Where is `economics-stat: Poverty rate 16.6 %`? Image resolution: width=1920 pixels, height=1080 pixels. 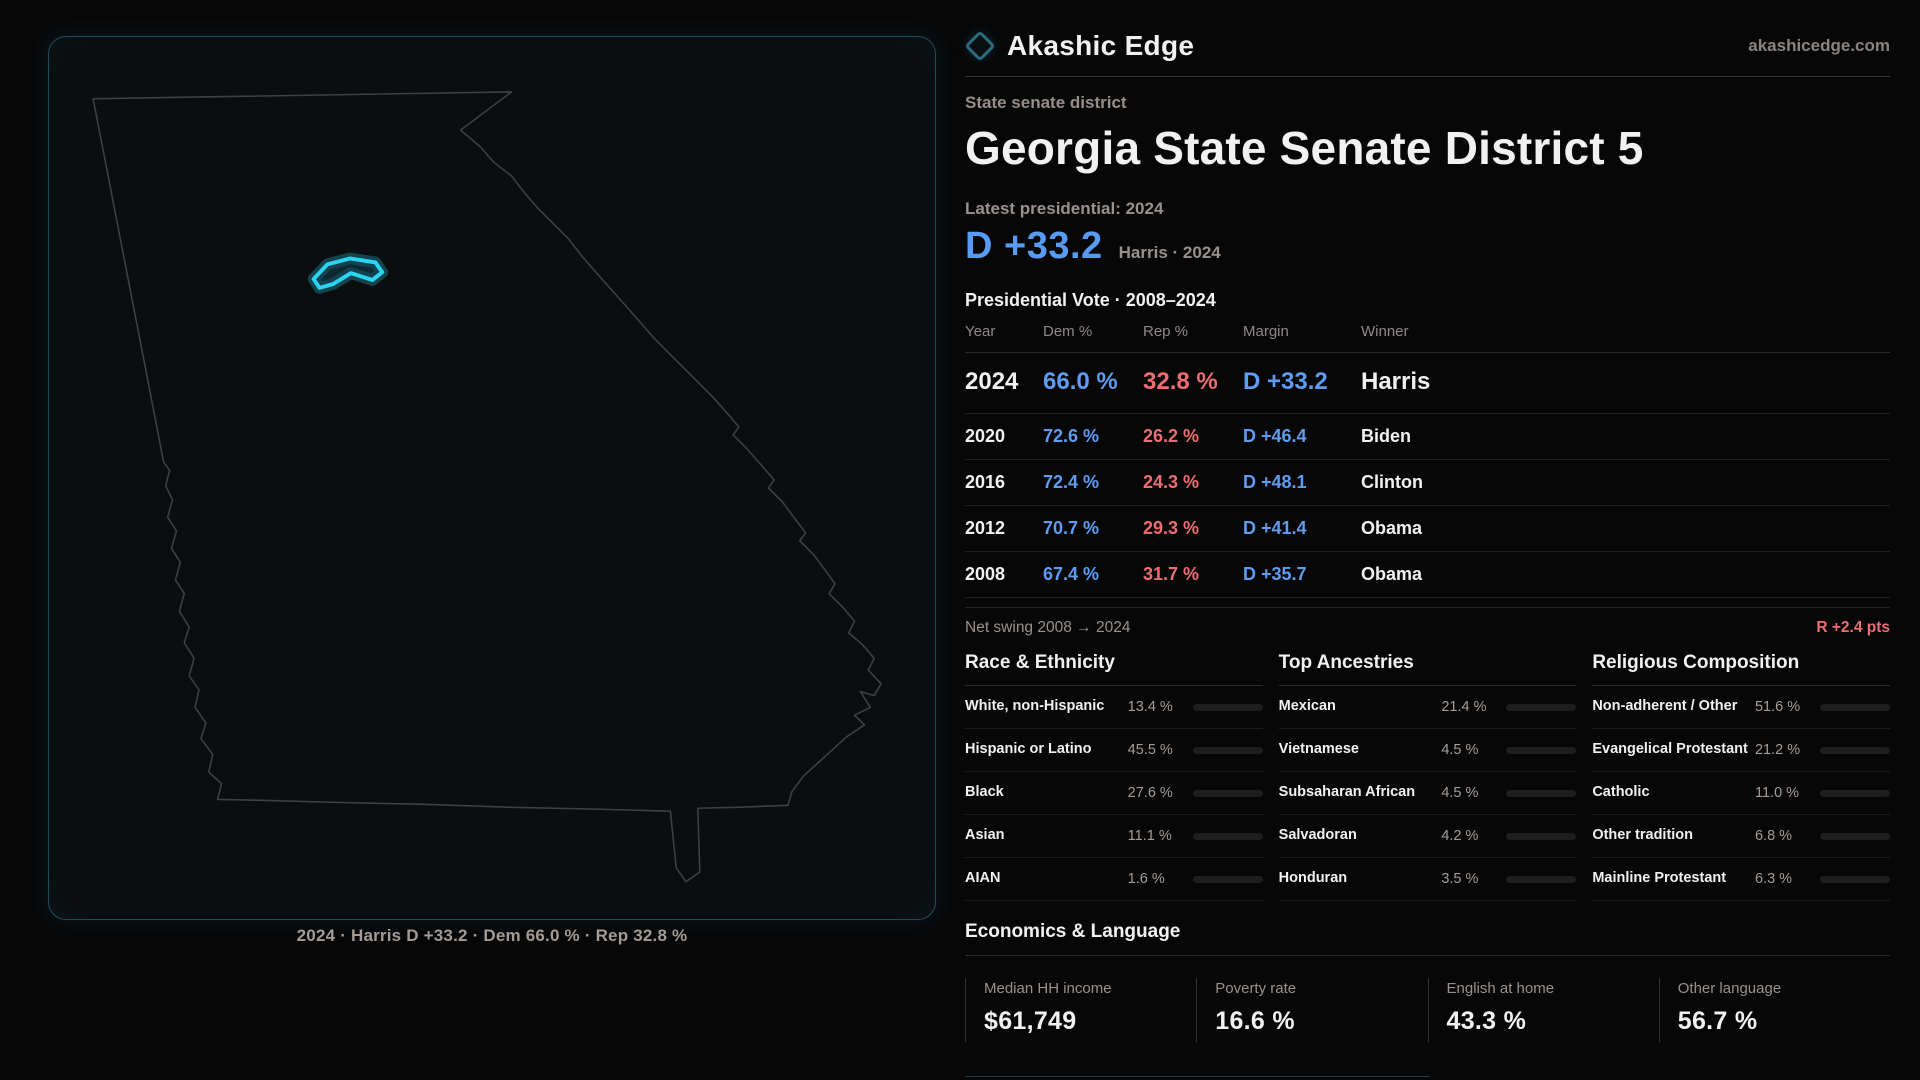
economics-stat: Poverty rate 16.6 % is located at coordinates (1311, 1010).